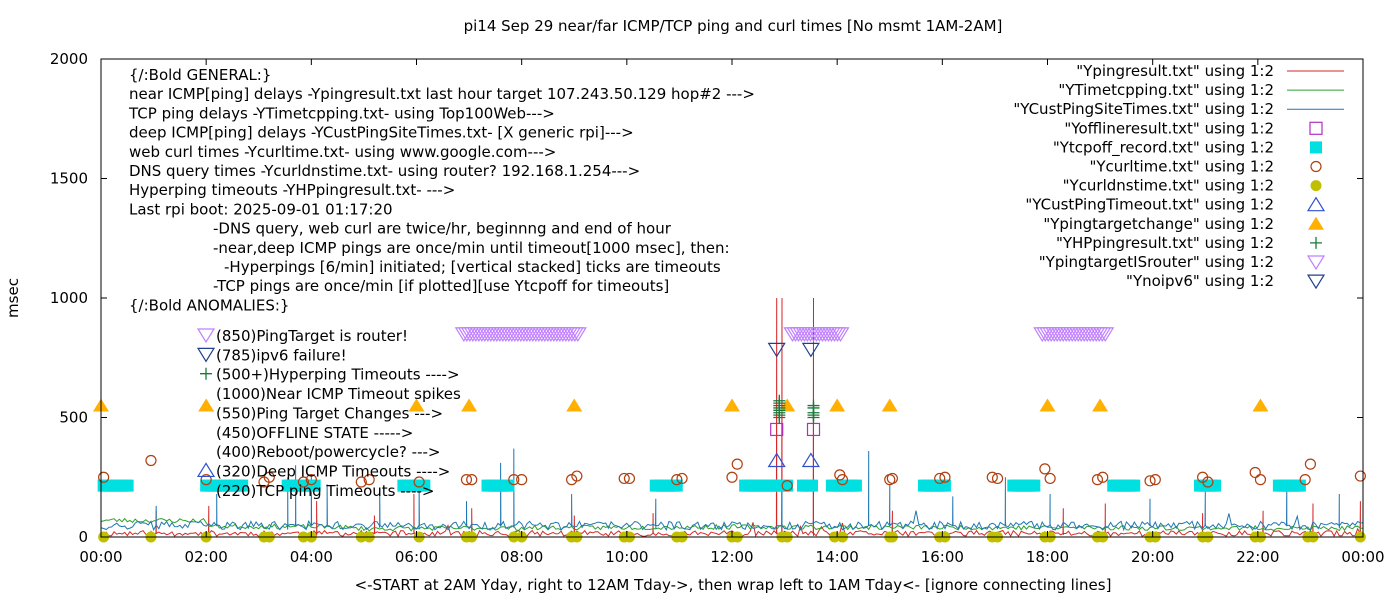 Image resolution: width=1400 pixels, height=600 pixels. What do you see at coordinates (83, 537) in the screenshot?
I see `y-tick-label: 0` at bounding box center [83, 537].